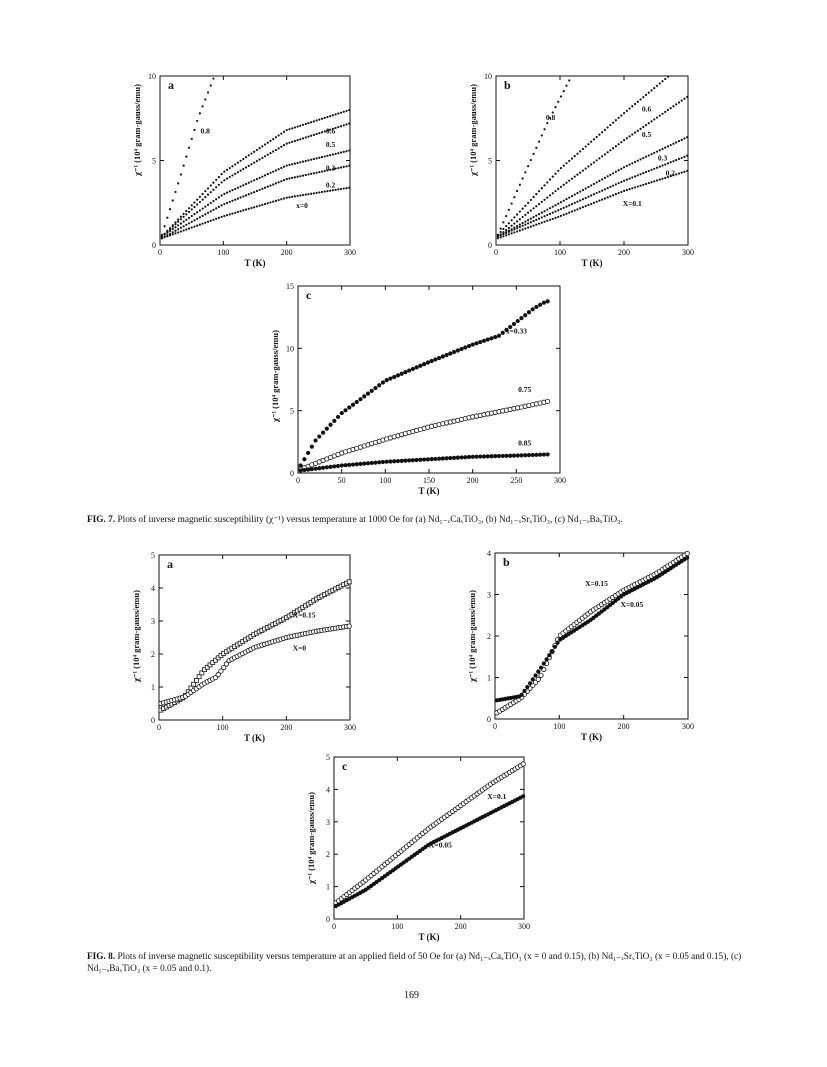  What do you see at coordinates (334, 926) in the screenshot?
I see `fig8c-x-tick-label: 0` at bounding box center [334, 926].